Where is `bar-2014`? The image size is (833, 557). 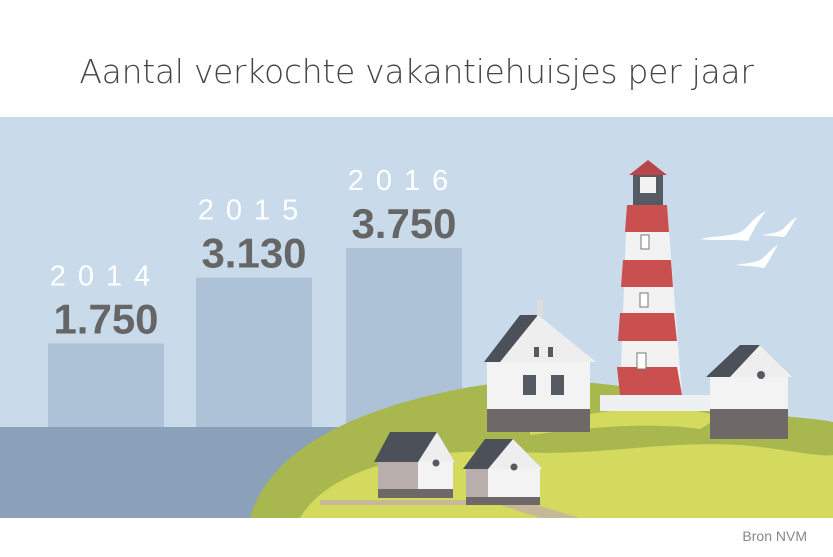 bar-2014 is located at coordinates (106, 385).